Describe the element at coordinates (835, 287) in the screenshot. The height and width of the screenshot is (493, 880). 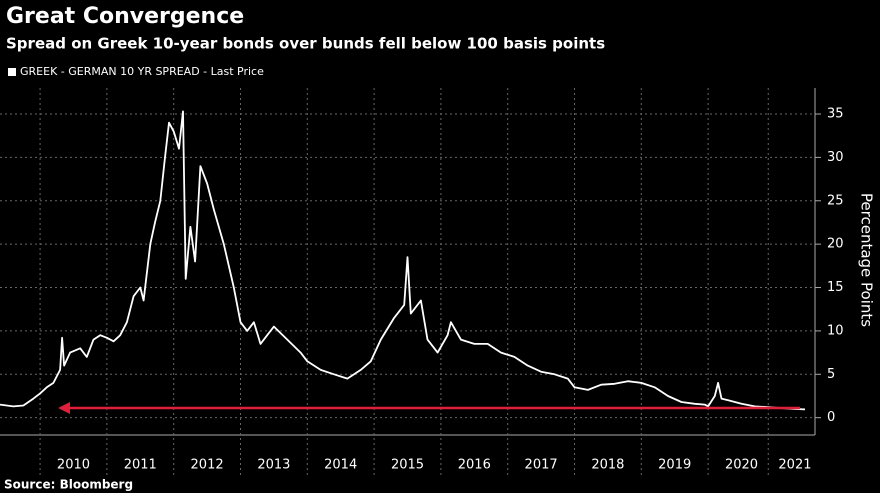
I see `y-tick-label: 15` at that location.